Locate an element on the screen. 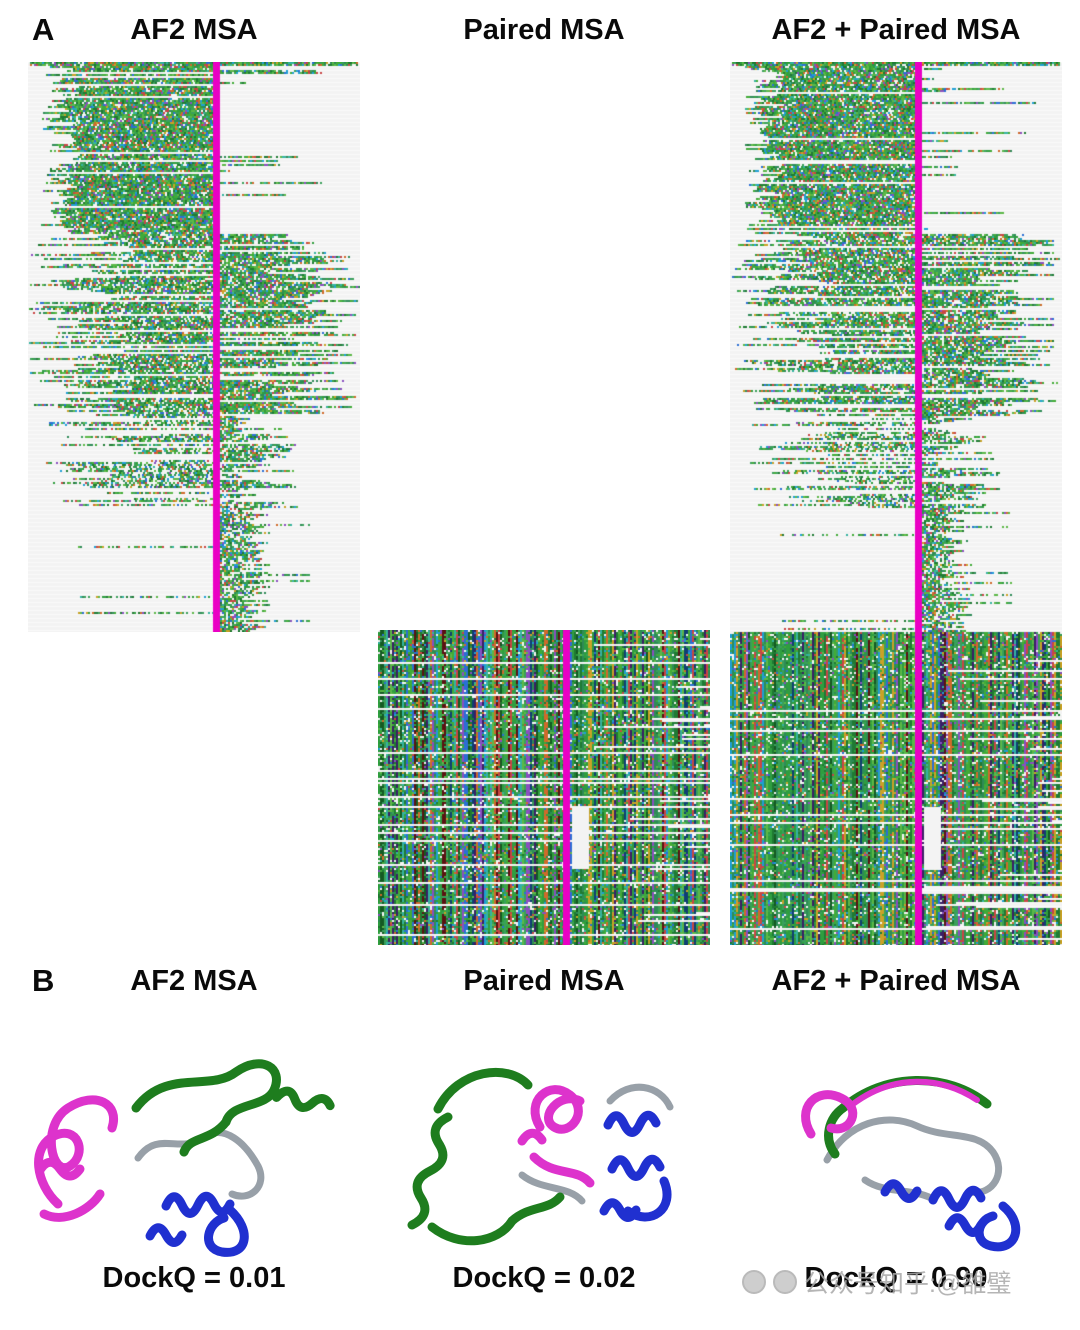 This screenshot has width=1080, height=1330. dockq-score-af2-plus-paired-msa: DockQ = 0.90 is located at coordinates (896, 1278).